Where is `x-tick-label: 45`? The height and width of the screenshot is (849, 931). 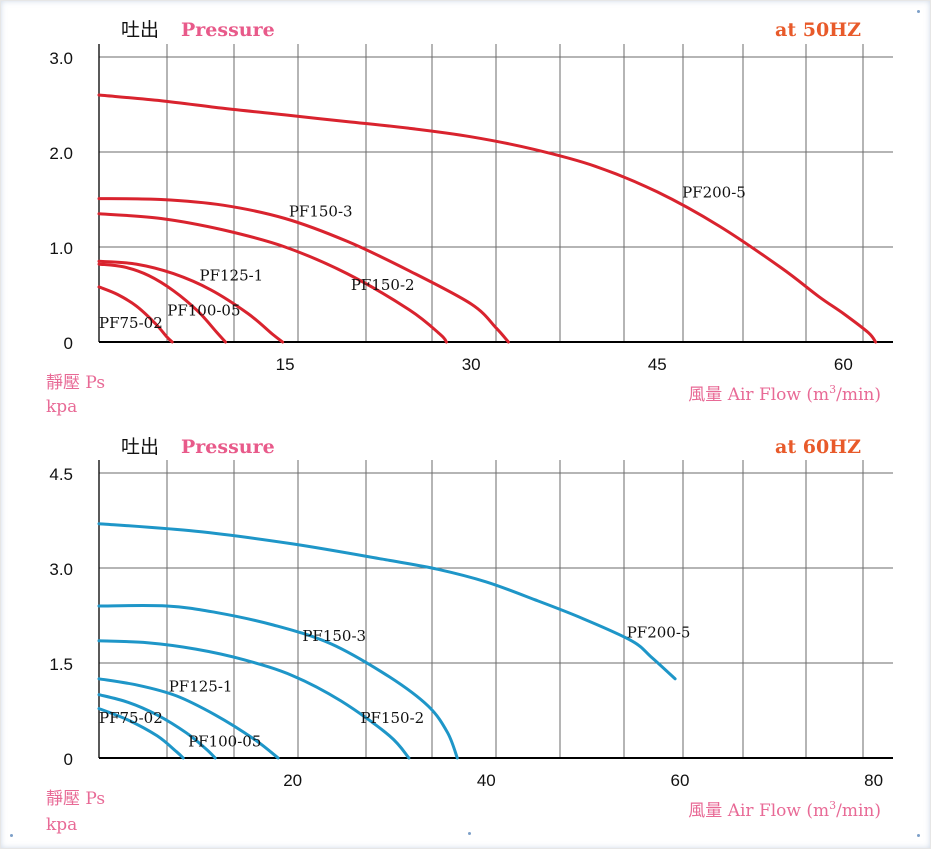
x-tick-label: 45 is located at coordinates (657, 364).